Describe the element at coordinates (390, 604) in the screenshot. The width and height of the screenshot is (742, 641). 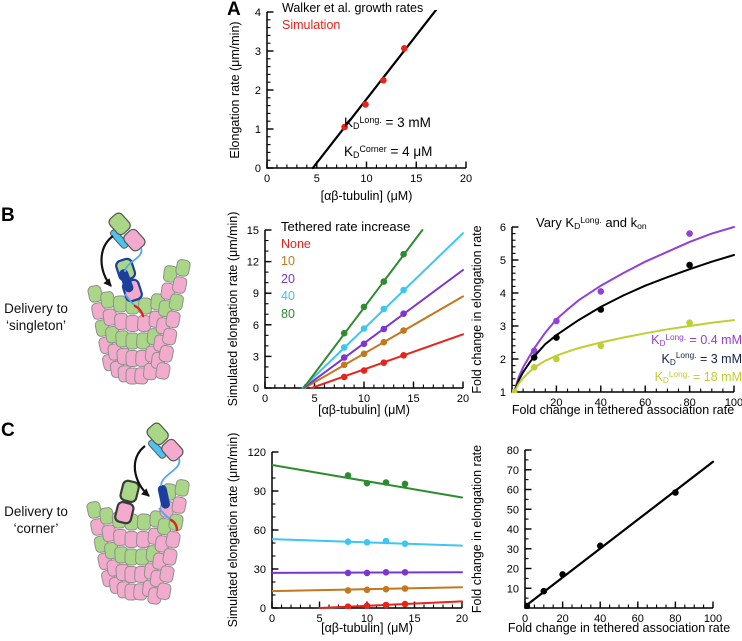
I see `series-none` at that location.